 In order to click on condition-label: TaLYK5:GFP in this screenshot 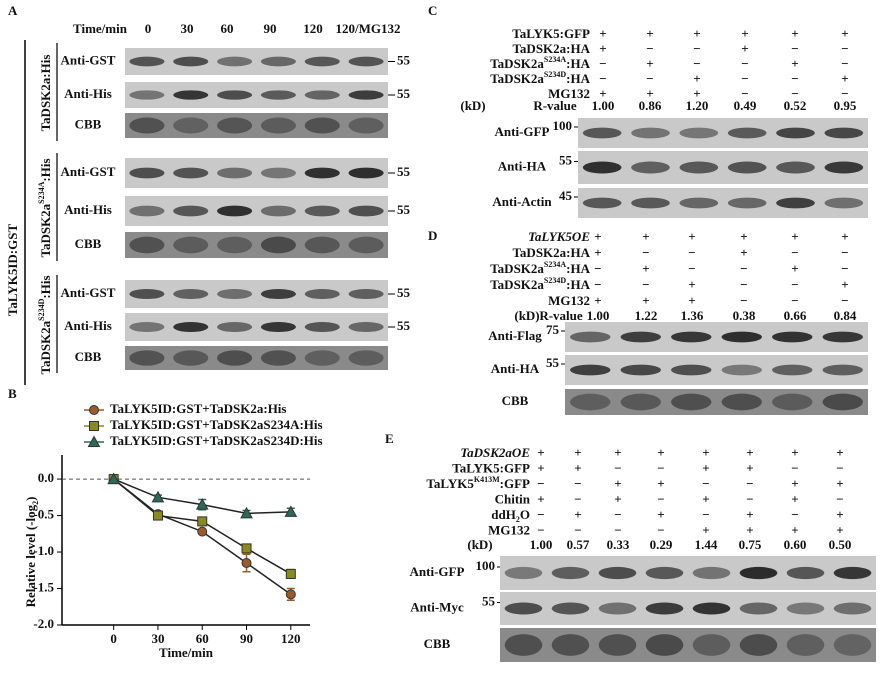, I will do `click(551, 33)`.